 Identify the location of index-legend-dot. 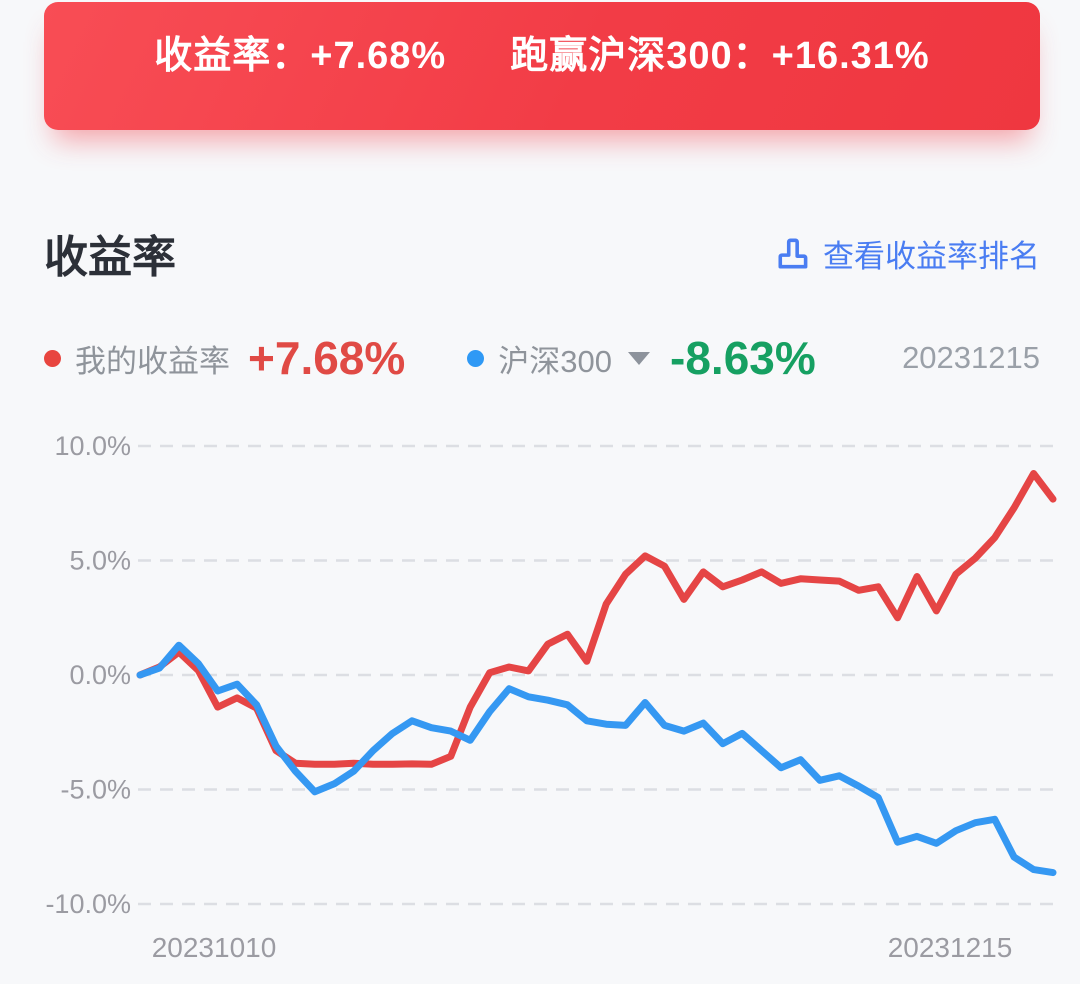
(476, 358).